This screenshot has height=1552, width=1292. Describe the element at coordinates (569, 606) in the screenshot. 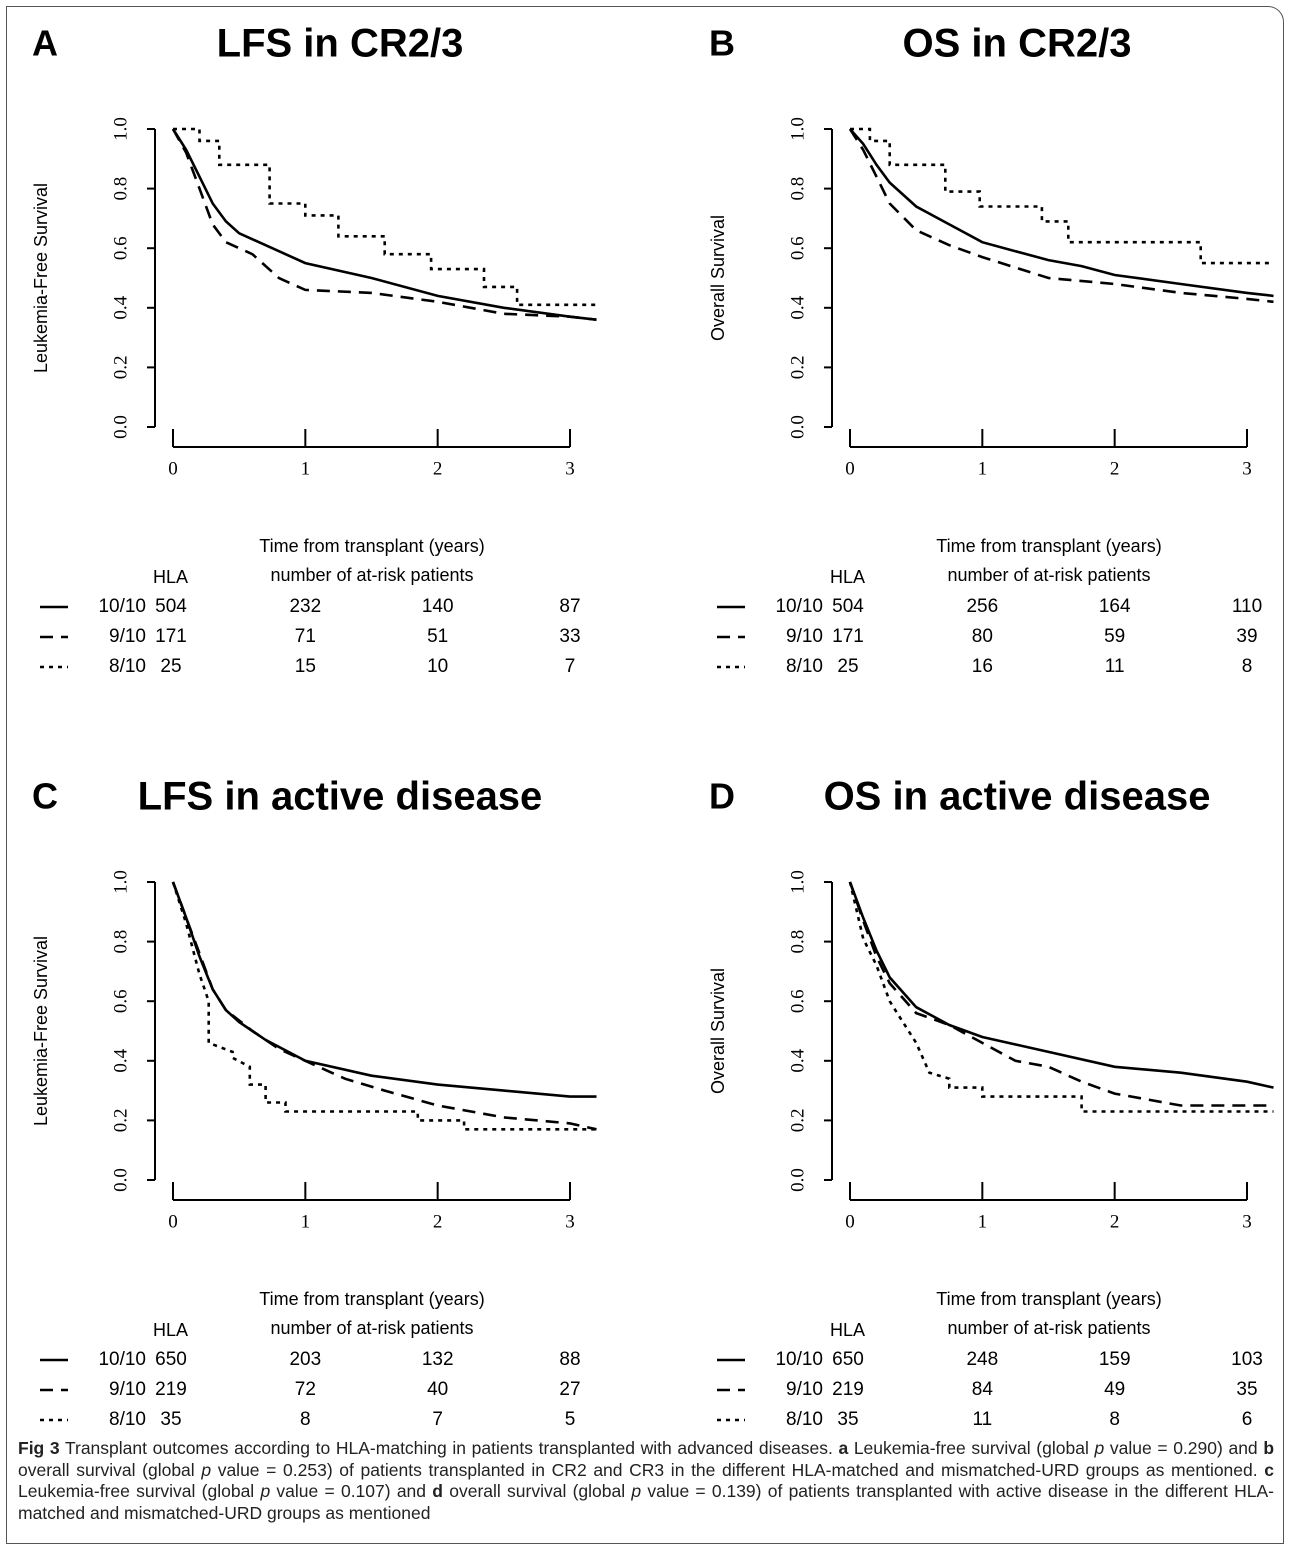

I see `at-risk-count: 87` at that location.